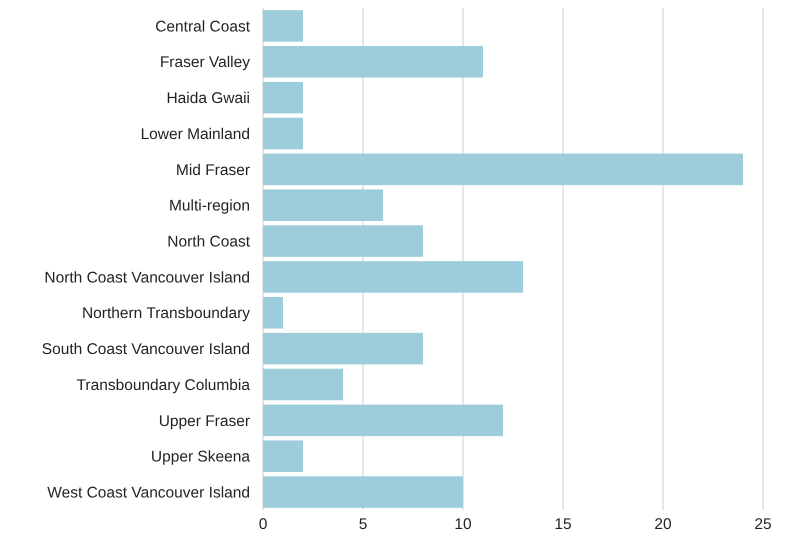 Image resolution: width=794 pixels, height=542 pixels. I want to click on y-tick-label: Haida Gwaii, so click(208, 99).